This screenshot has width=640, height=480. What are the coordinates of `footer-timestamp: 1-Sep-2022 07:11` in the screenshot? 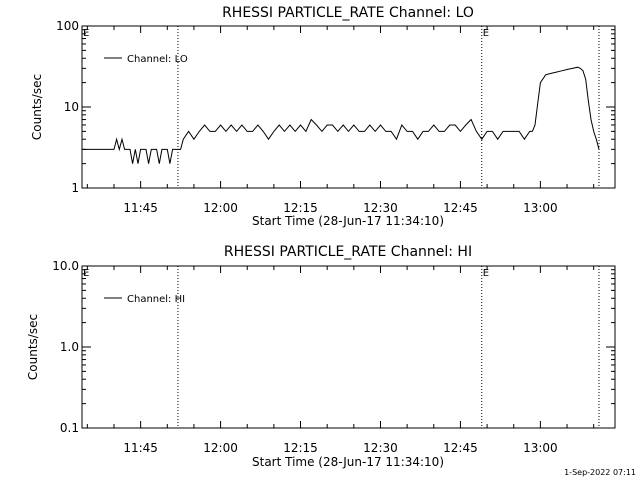 It's located at (600, 472).